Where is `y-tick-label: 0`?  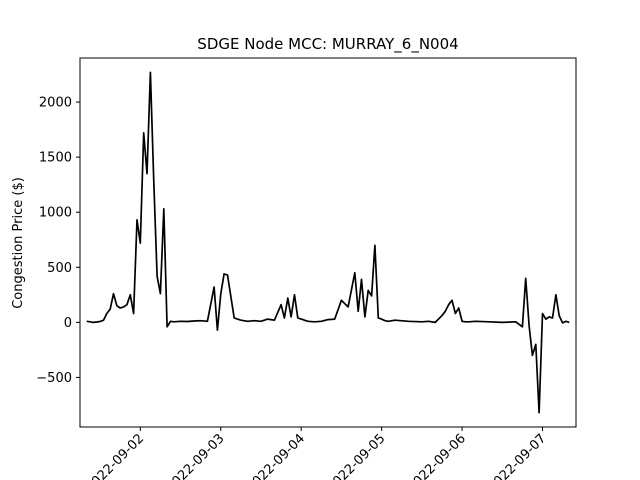
y-tick-label: 0 is located at coordinates (68, 323).